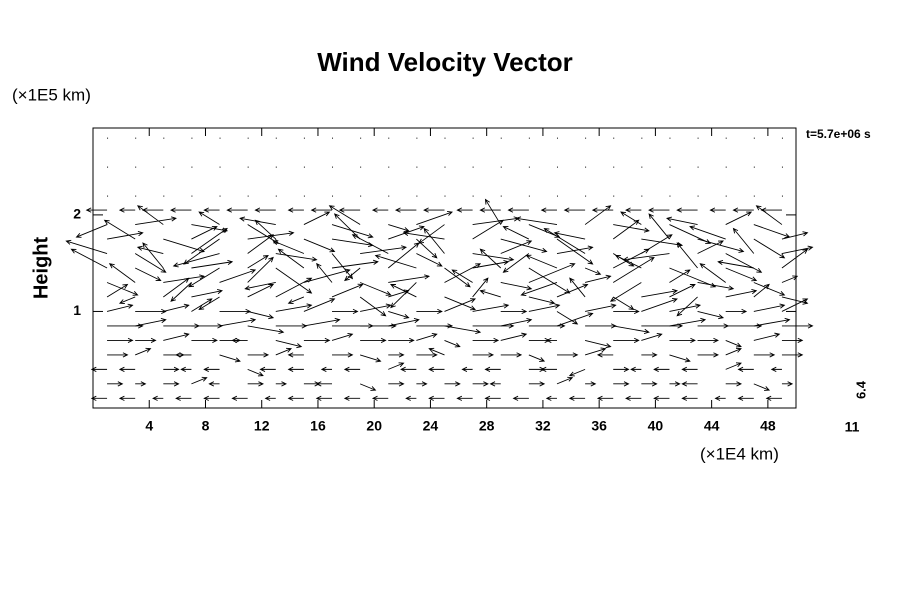  I want to click on x-tick-label: 16, so click(318, 426).